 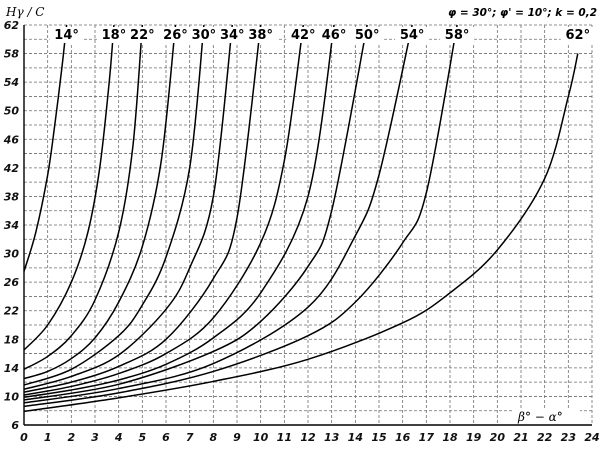 I want to click on y-tick-label: 6, so click(x=15, y=425).